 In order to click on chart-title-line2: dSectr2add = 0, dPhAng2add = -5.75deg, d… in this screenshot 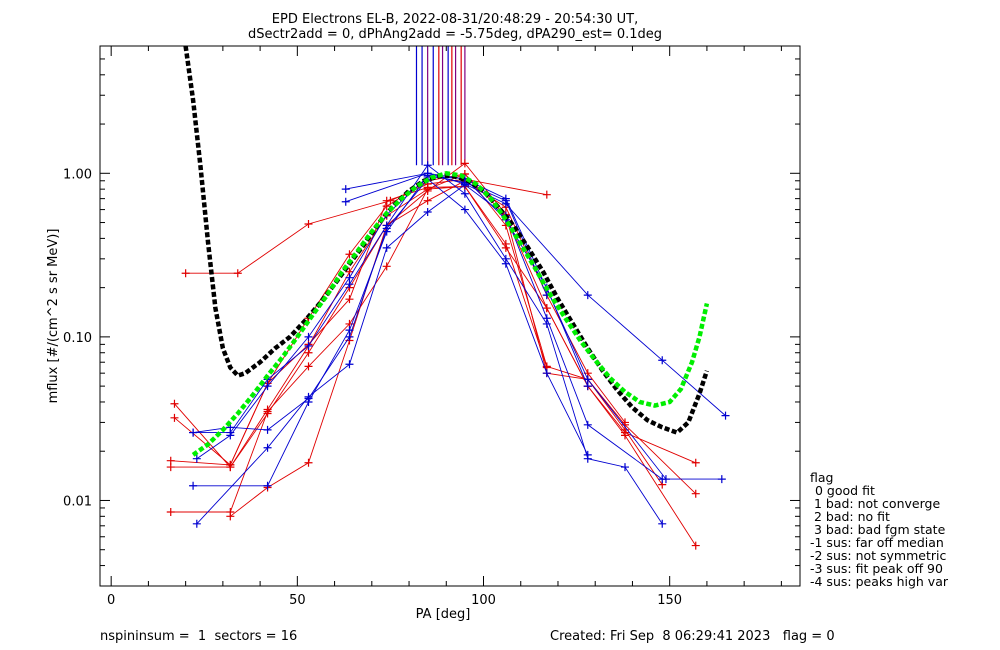, I will do `click(455, 34)`.